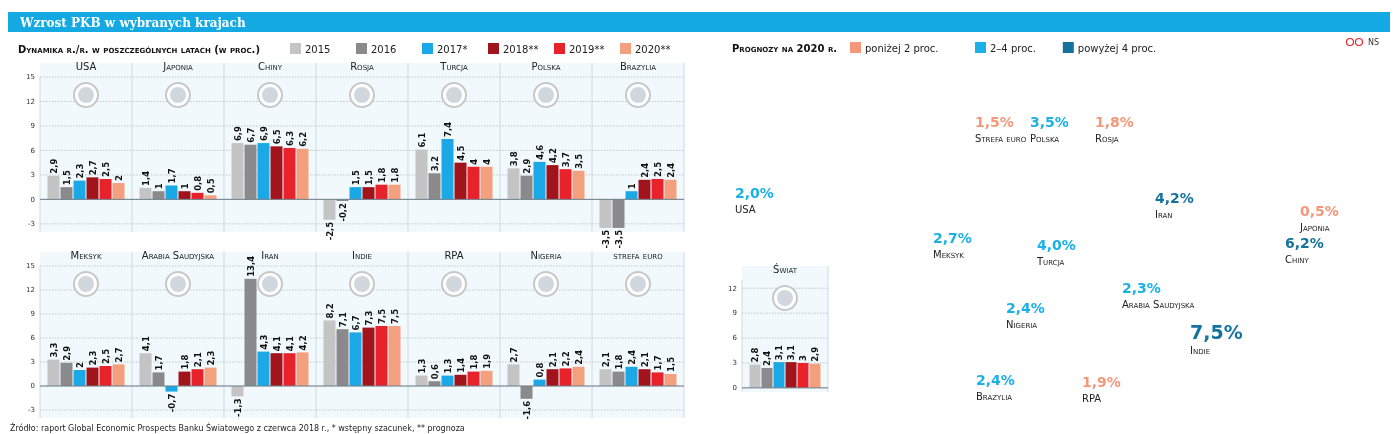  I want to click on category-label: Rosja, so click(1107, 138).